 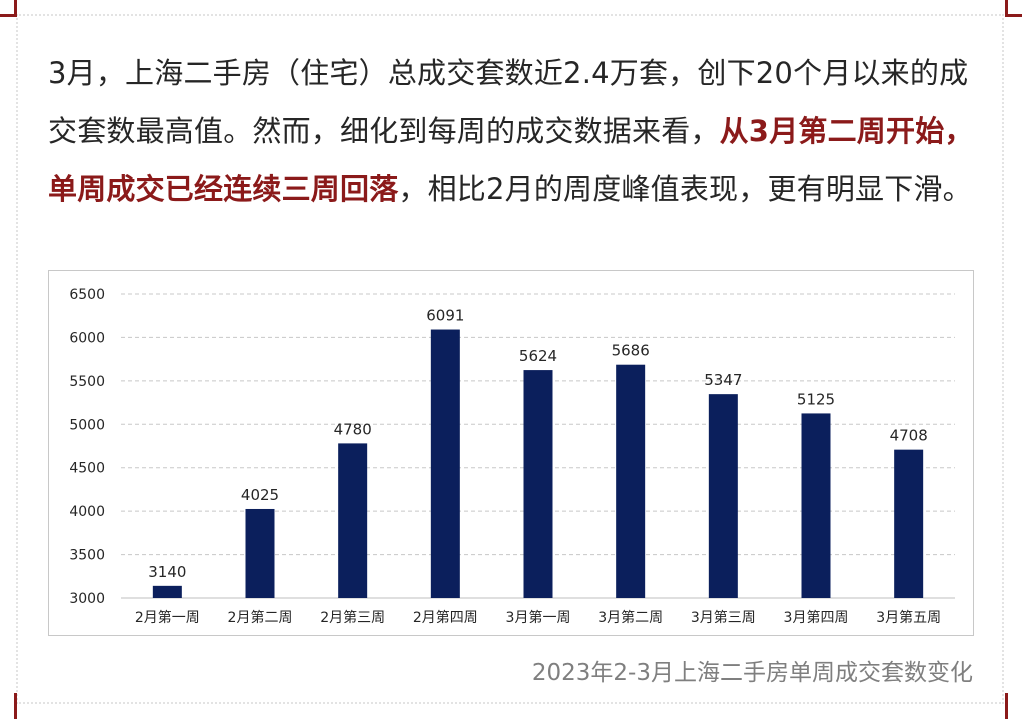 What do you see at coordinates (538, 356) in the screenshot?
I see `data-label: 5624` at bounding box center [538, 356].